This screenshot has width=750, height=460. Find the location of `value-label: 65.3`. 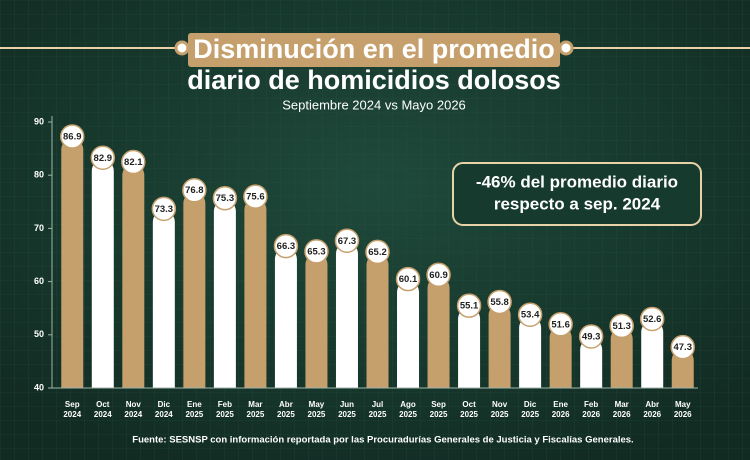

value-label: 65.3 is located at coordinates (316, 251).